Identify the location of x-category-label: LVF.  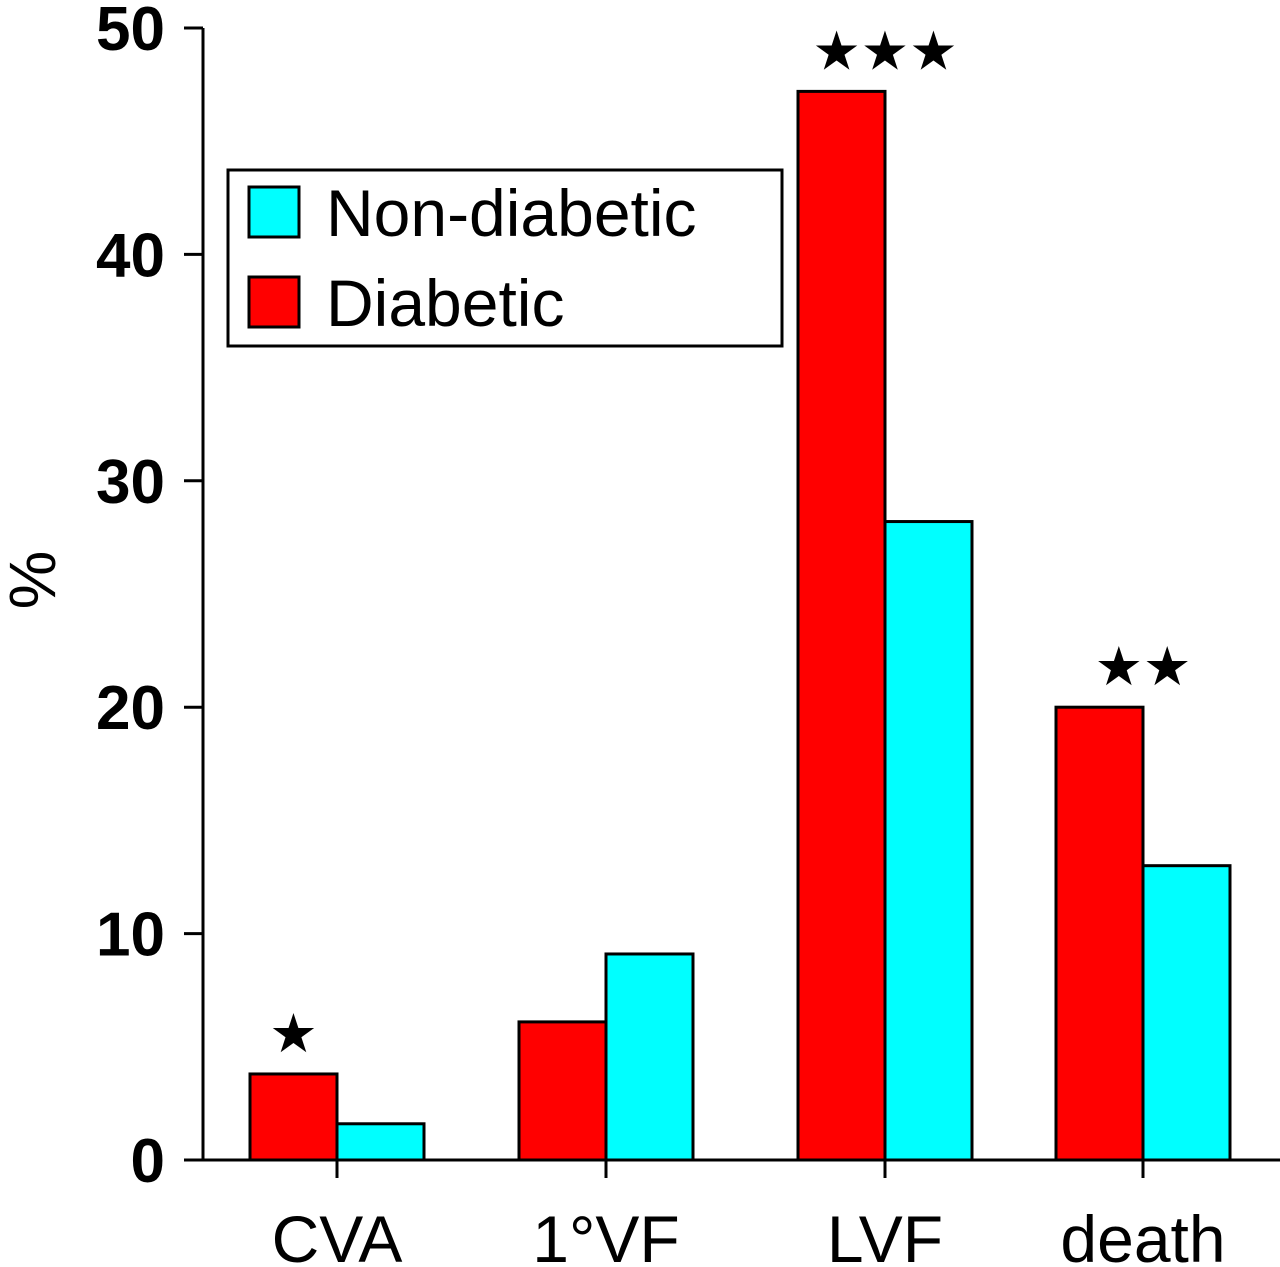
(885, 1234).